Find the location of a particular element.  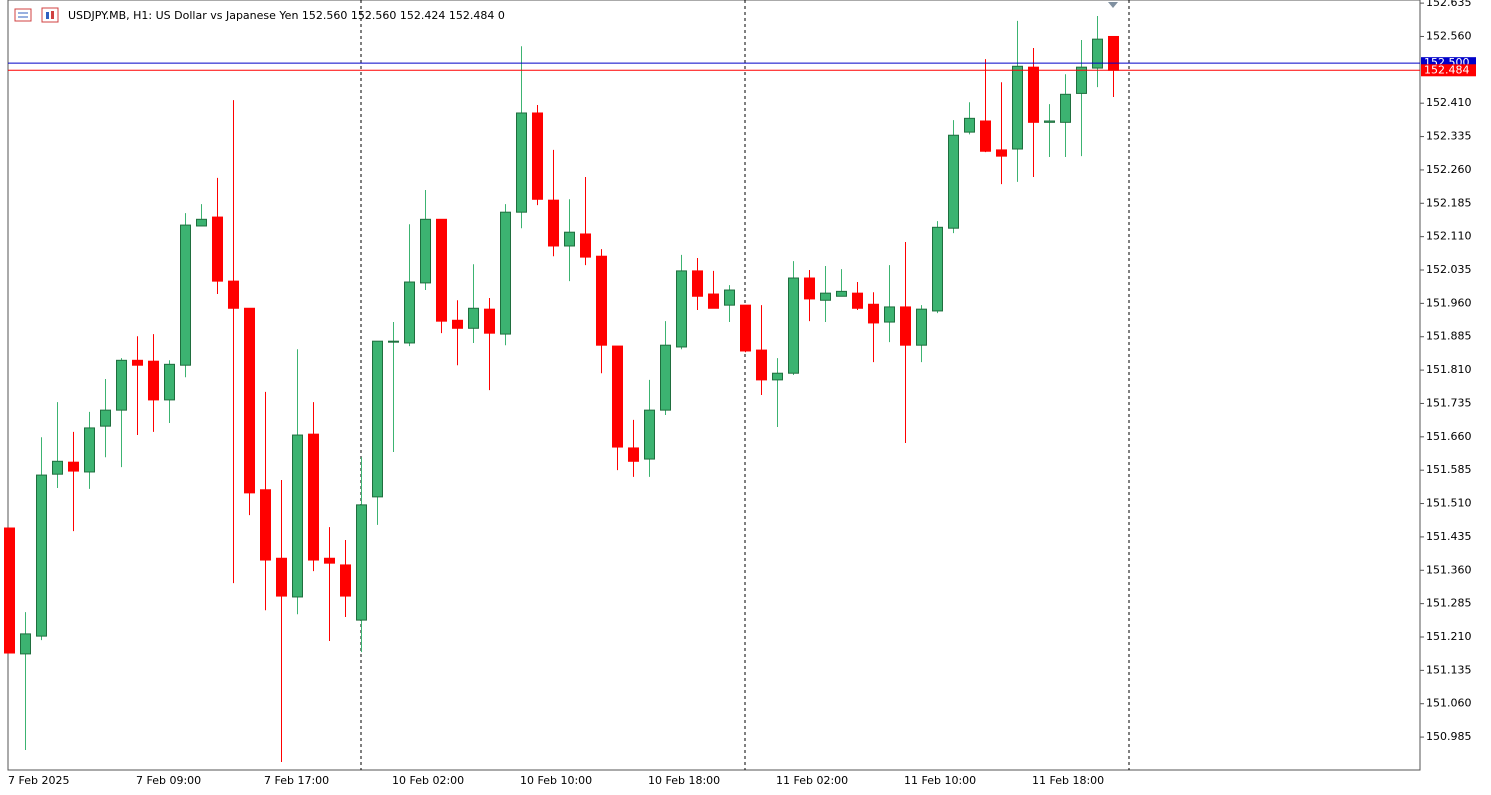

y-tick-label: 151.960 is located at coordinates (1449, 302).